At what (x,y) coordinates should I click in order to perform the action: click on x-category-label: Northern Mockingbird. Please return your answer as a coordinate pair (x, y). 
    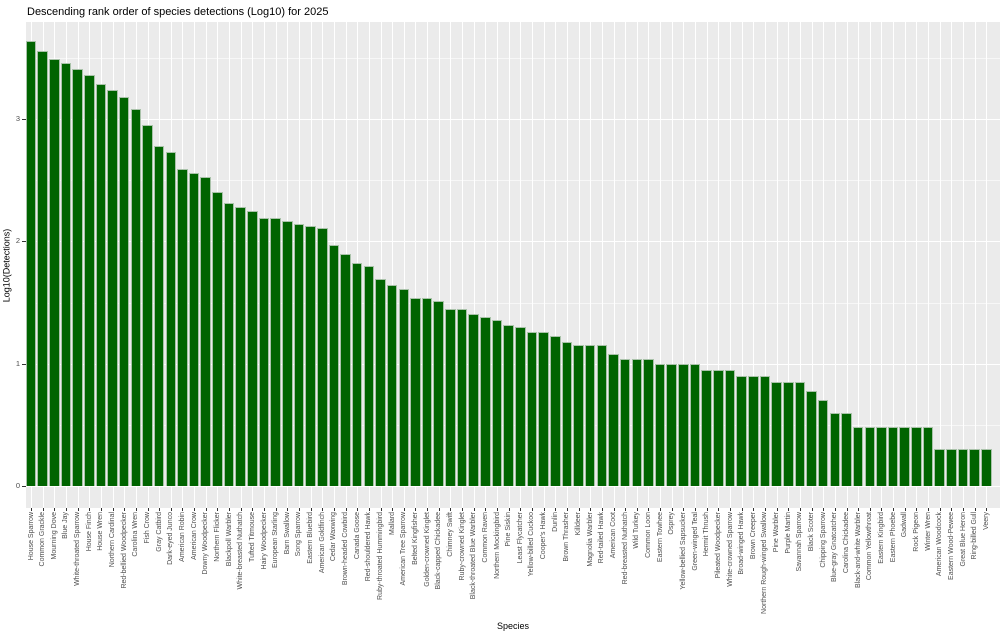
    Looking at the image, I should click on (497, 545).